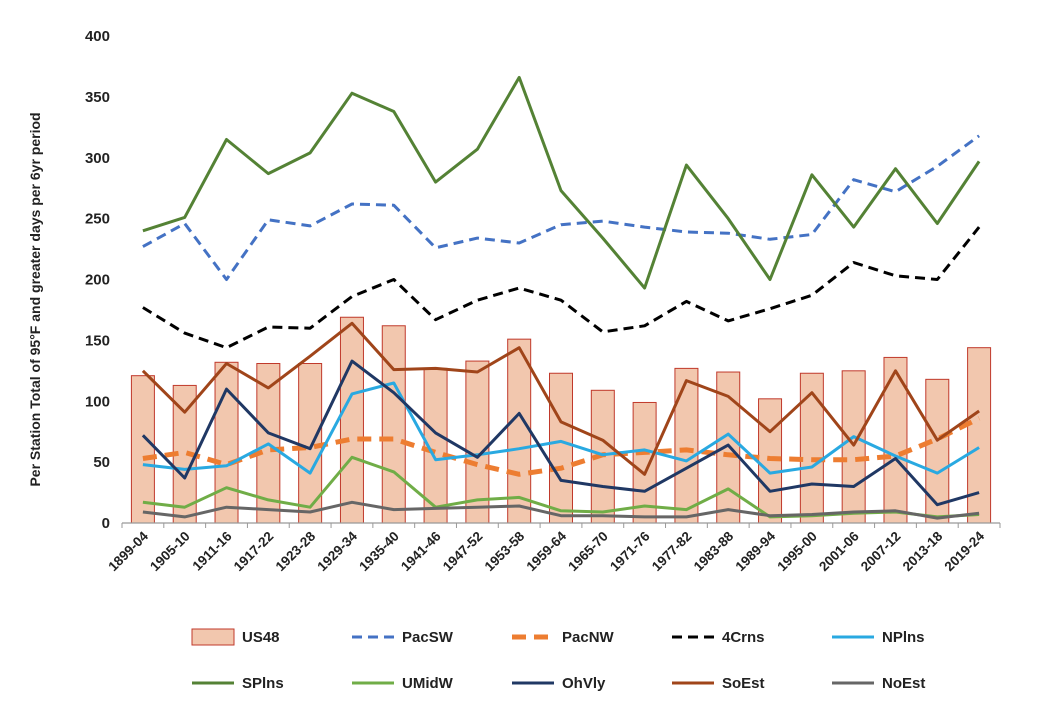  I want to click on x-tick-label: 1971-76, so click(630, 551).